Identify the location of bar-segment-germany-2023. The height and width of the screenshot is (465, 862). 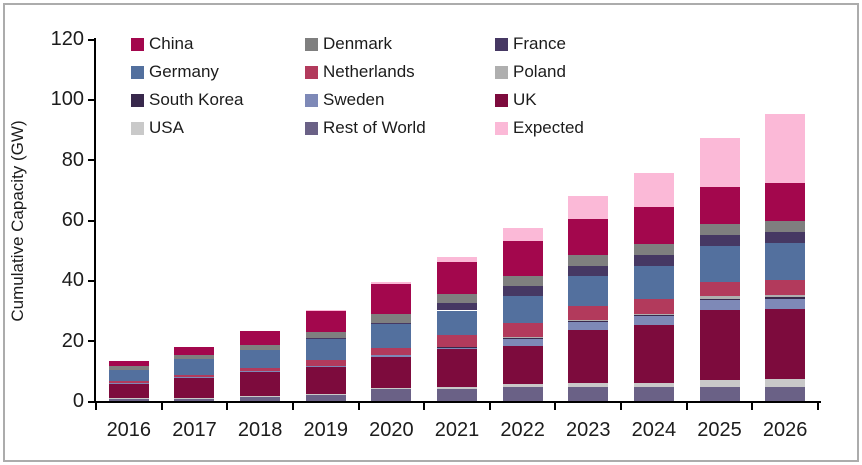
(588, 290).